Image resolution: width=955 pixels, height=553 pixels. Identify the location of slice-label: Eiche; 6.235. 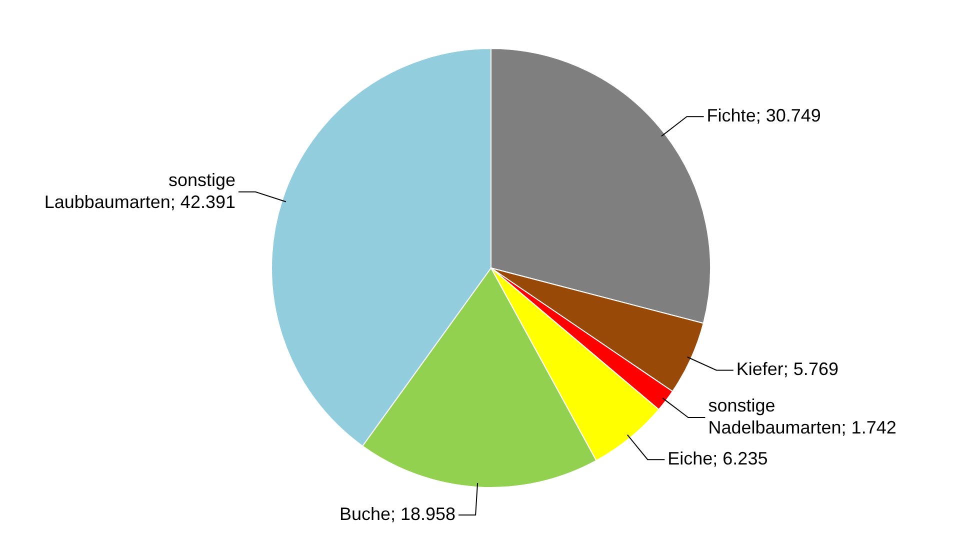
(718, 458).